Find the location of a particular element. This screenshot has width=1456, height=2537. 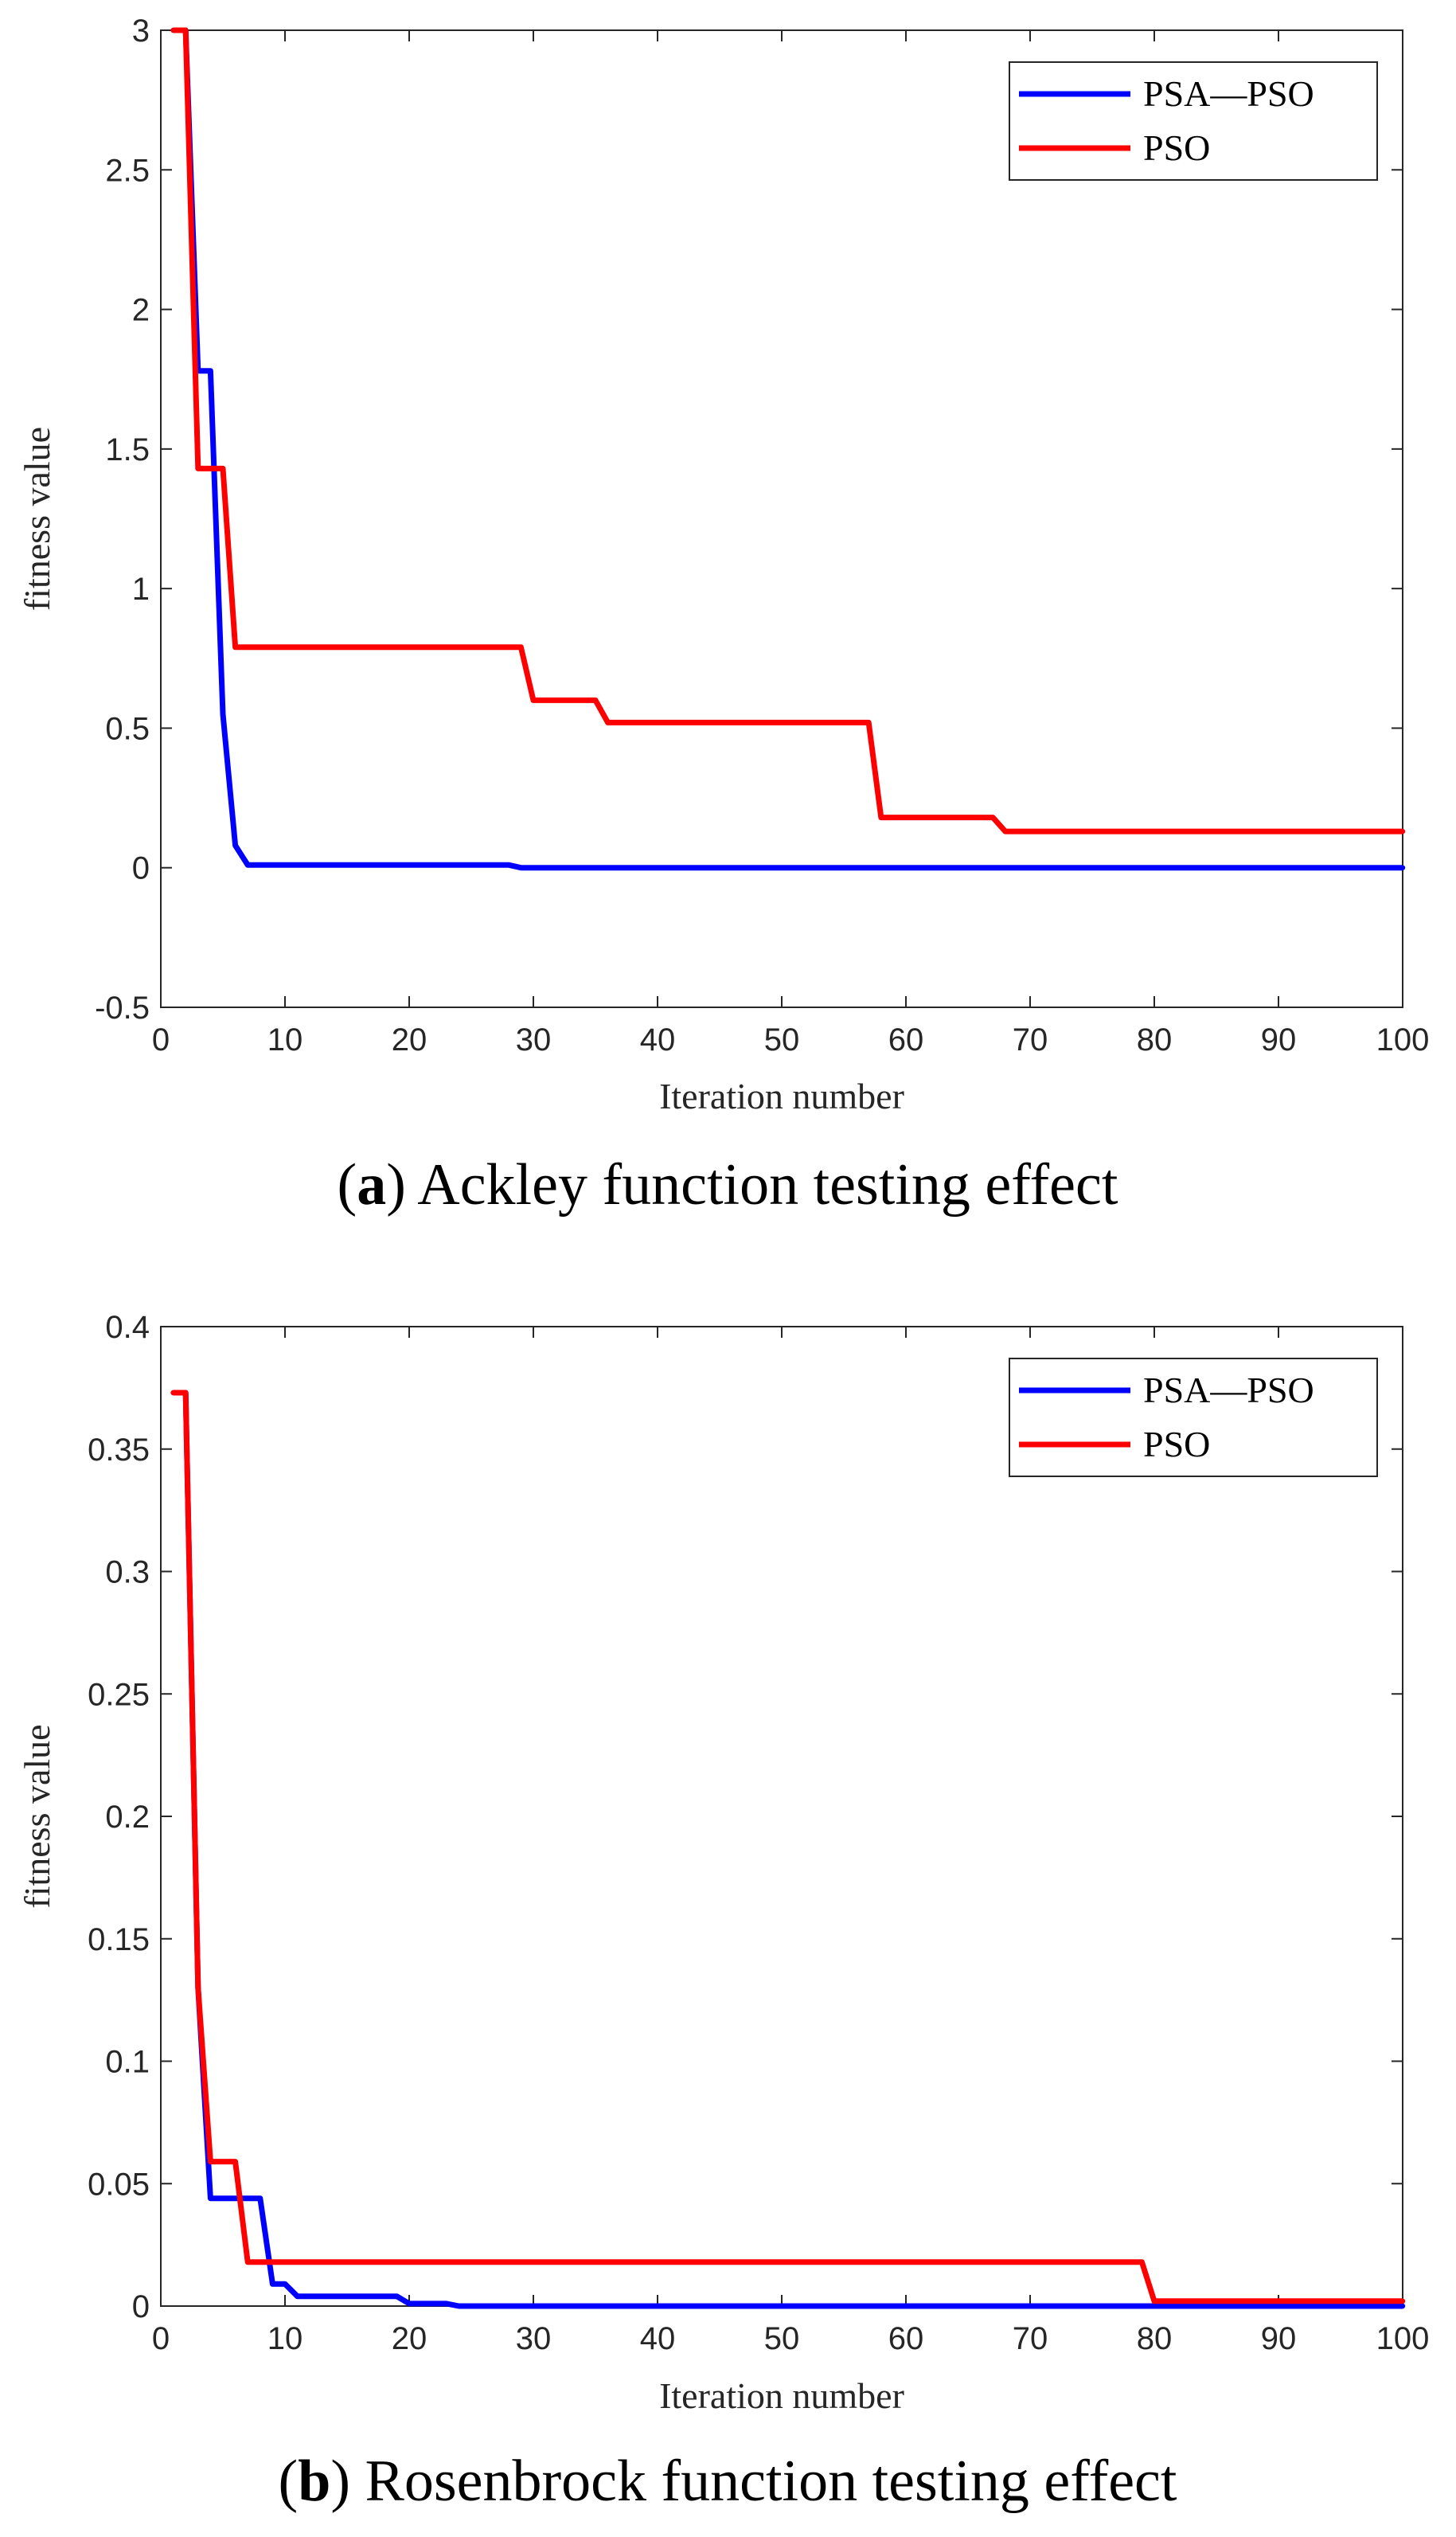

caption-text: Rosenbrock function testing effect is located at coordinates (763, 2481).